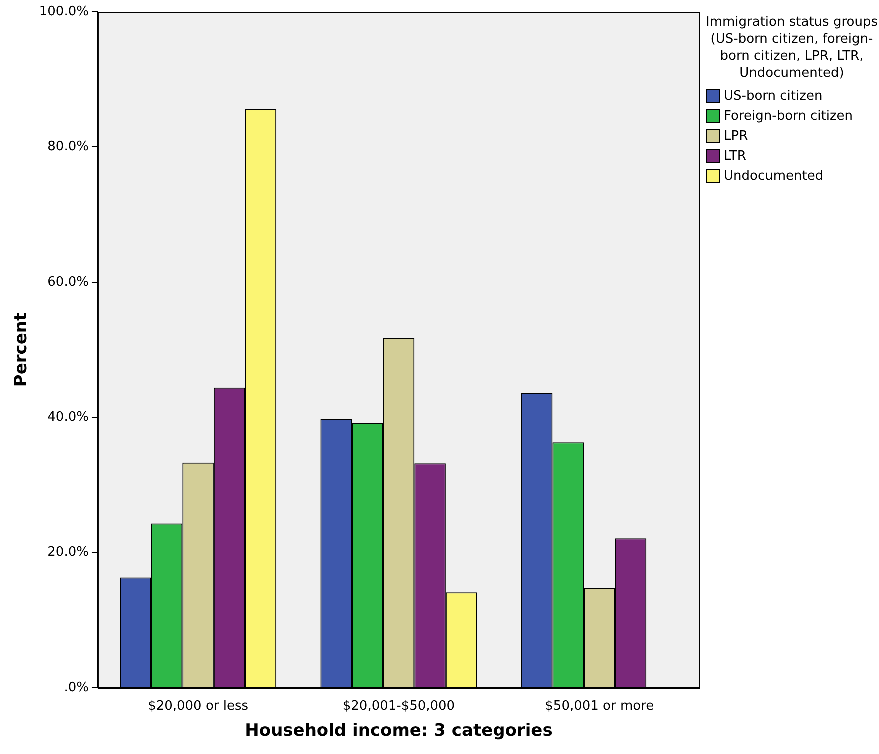 The width and height of the screenshot is (879, 754). What do you see at coordinates (68, 147) in the screenshot?
I see `y-tick-label: 80.0%` at bounding box center [68, 147].